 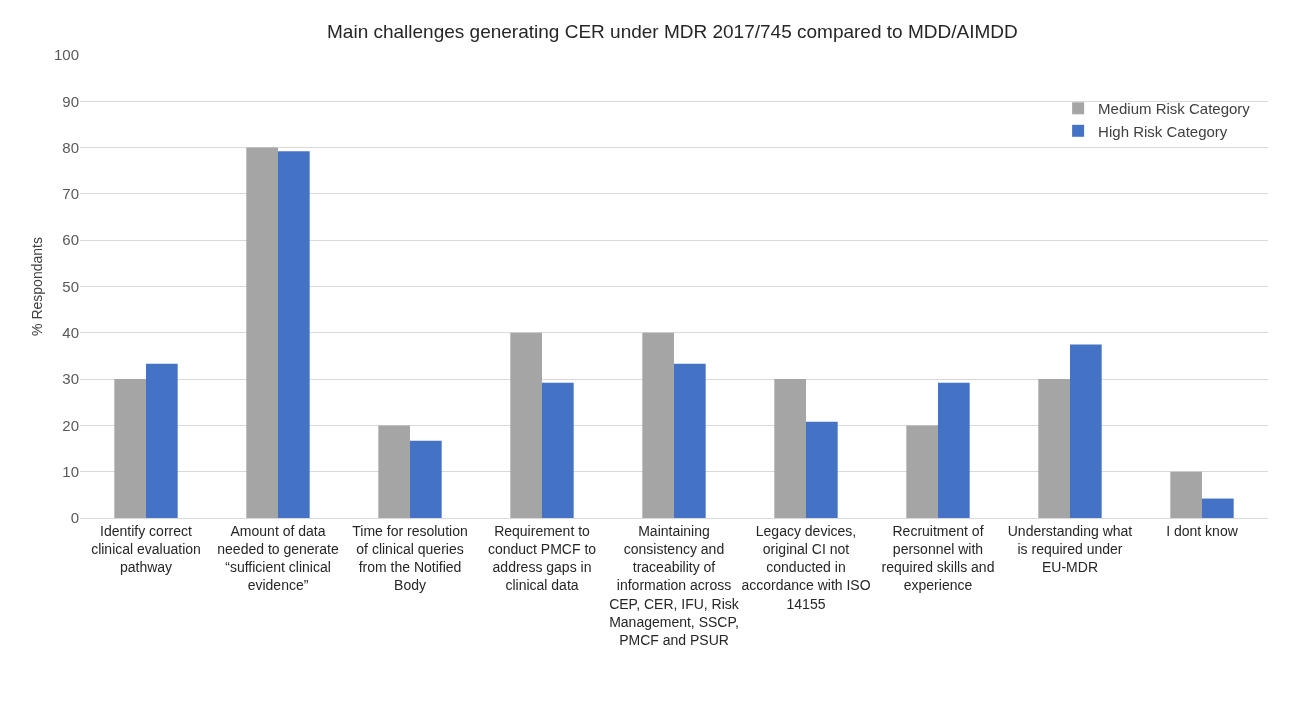 What do you see at coordinates (938, 558) in the screenshot?
I see `x-tick-label: Recruitment of personnel with required skills and experience` at bounding box center [938, 558].